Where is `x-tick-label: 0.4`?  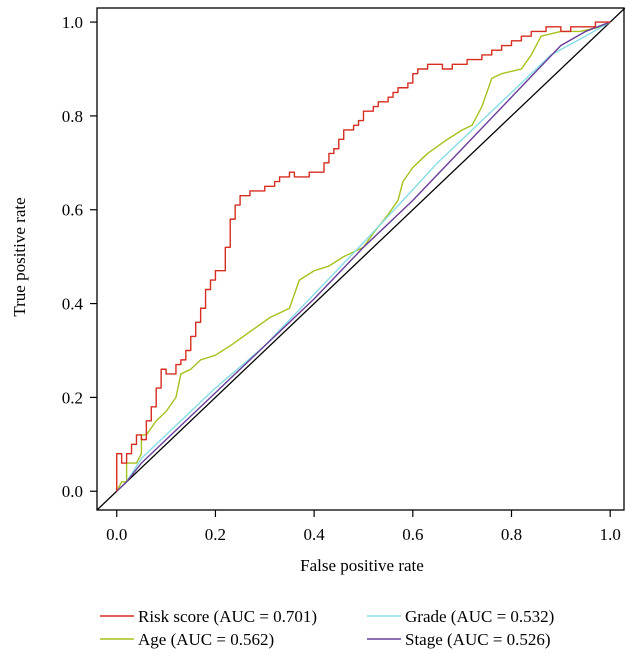
x-tick-label: 0.4 is located at coordinates (314, 534).